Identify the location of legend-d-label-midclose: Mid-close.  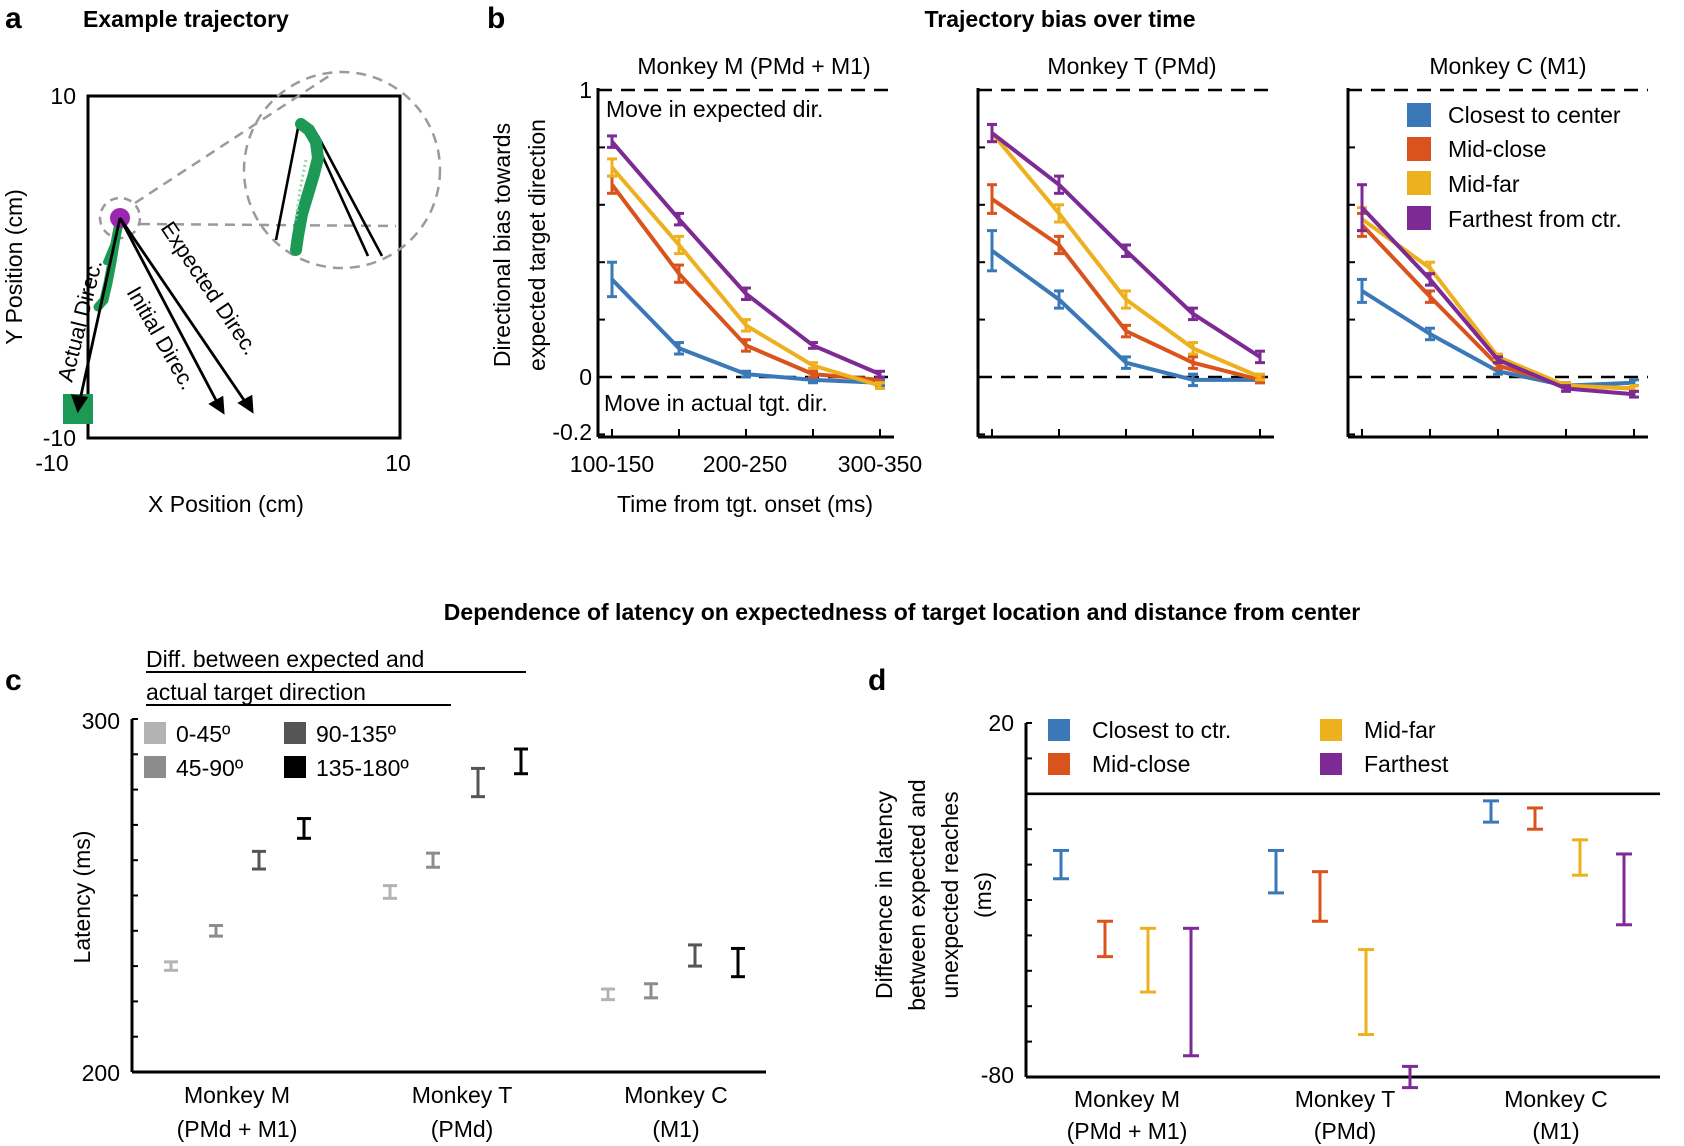
(1141, 764).